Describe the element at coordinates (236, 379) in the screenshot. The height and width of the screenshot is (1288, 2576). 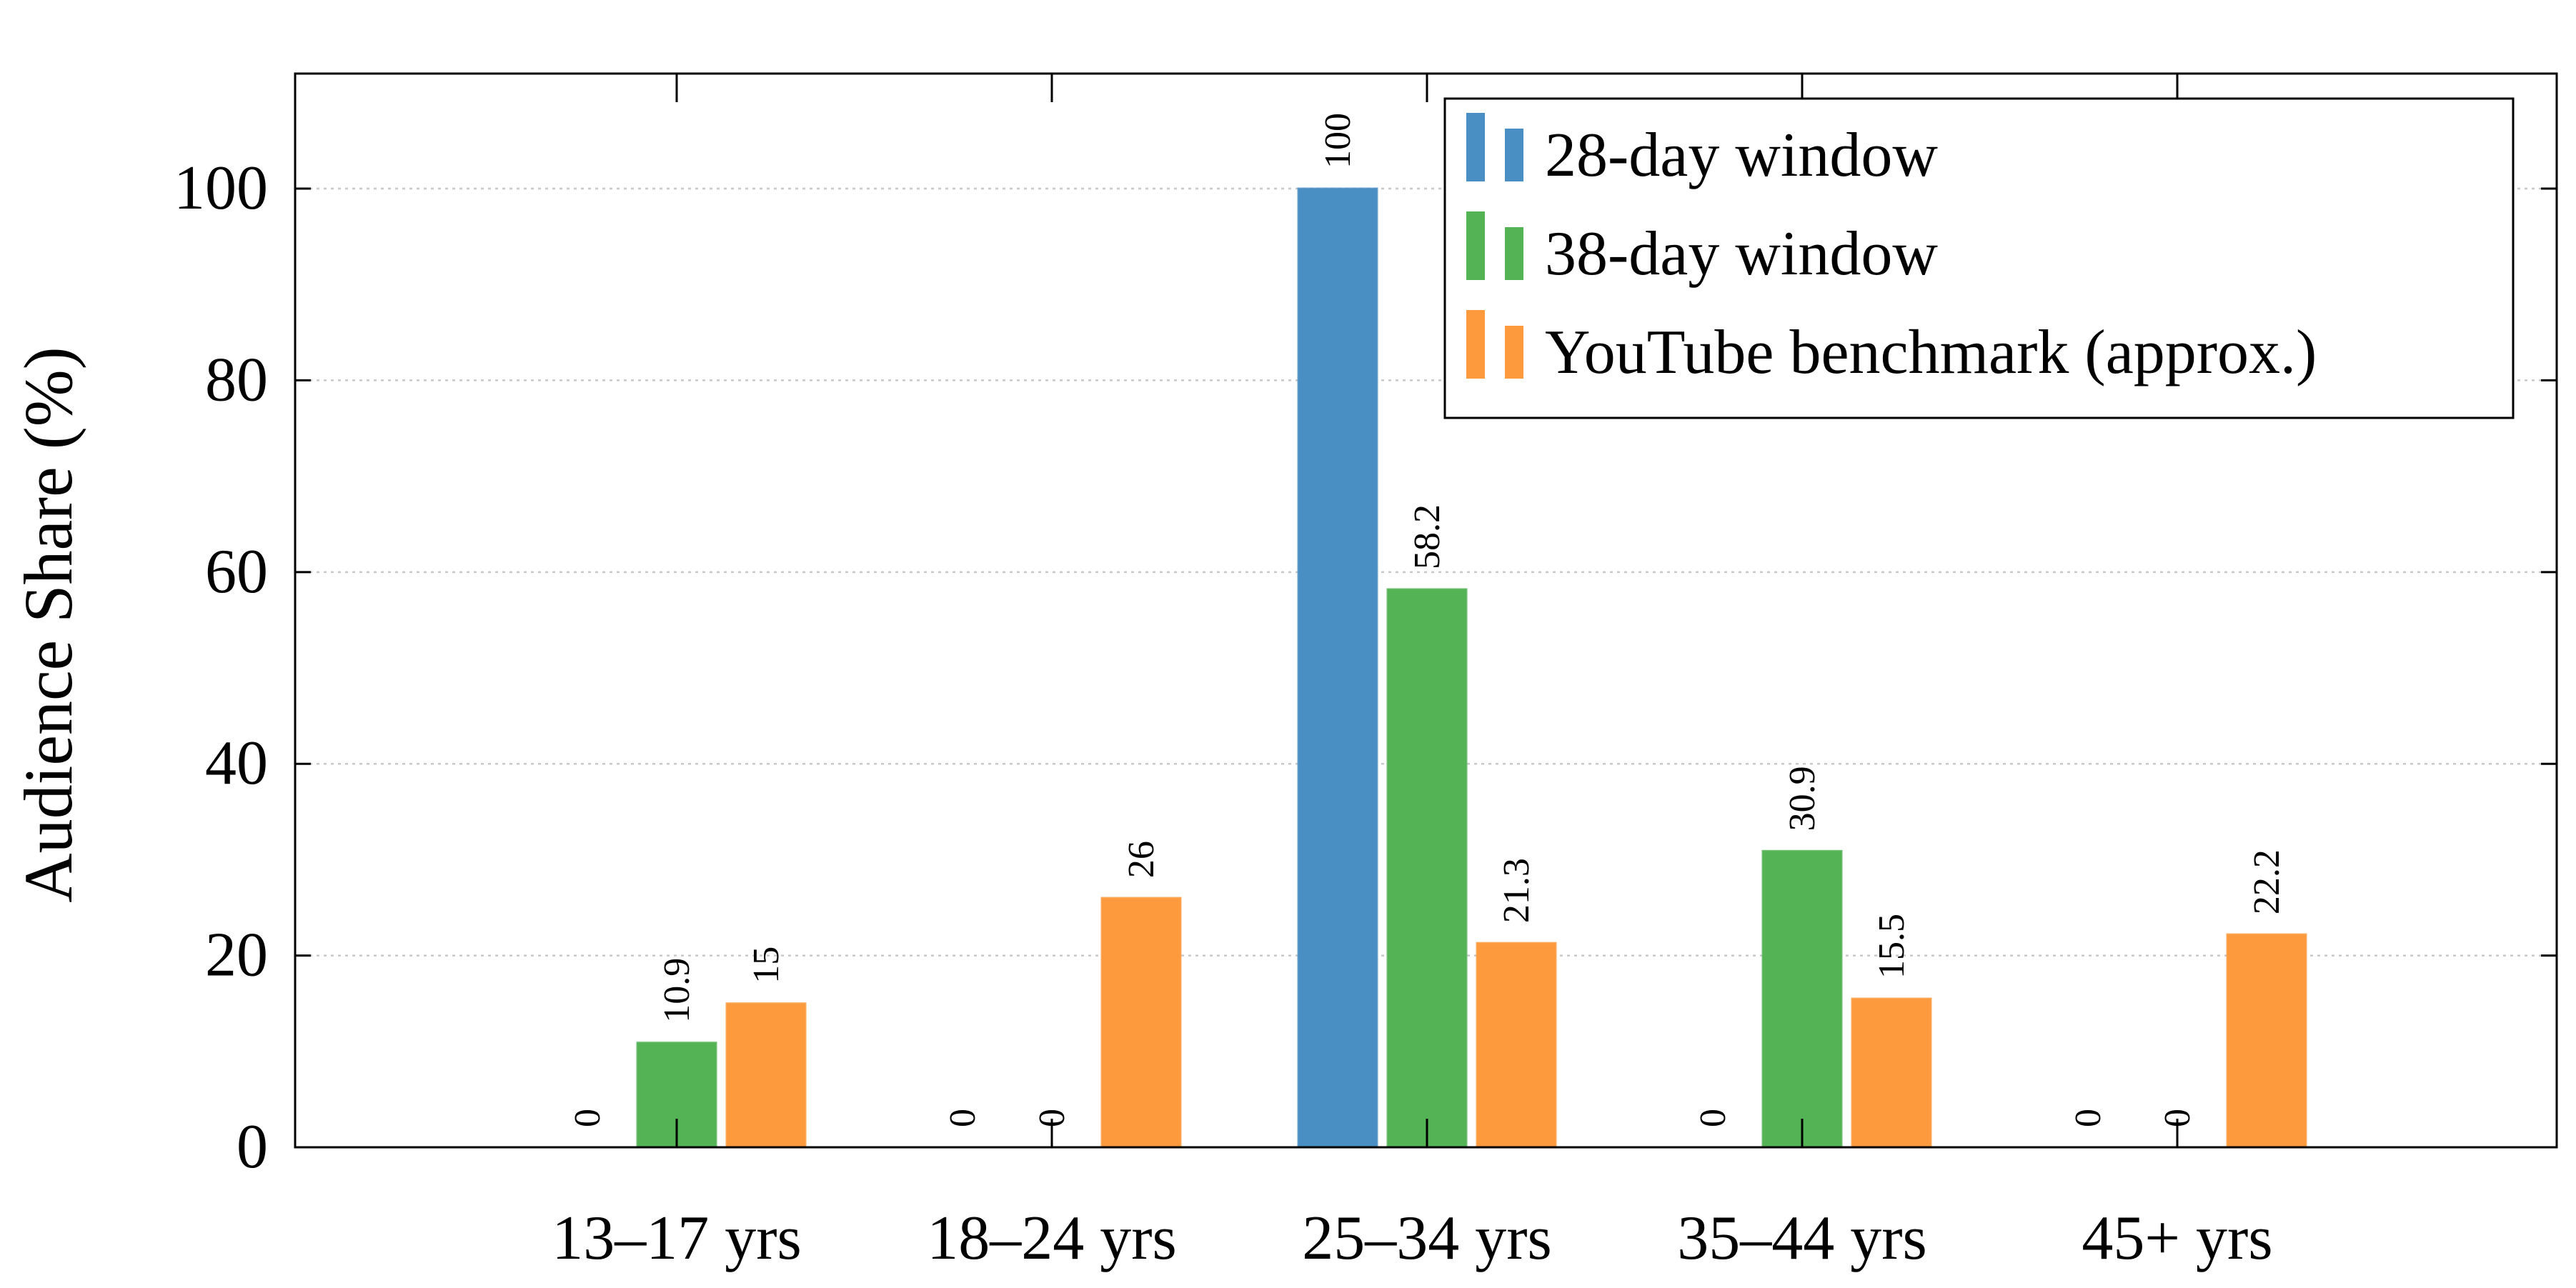
I see `y-tick-label: 80` at that location.